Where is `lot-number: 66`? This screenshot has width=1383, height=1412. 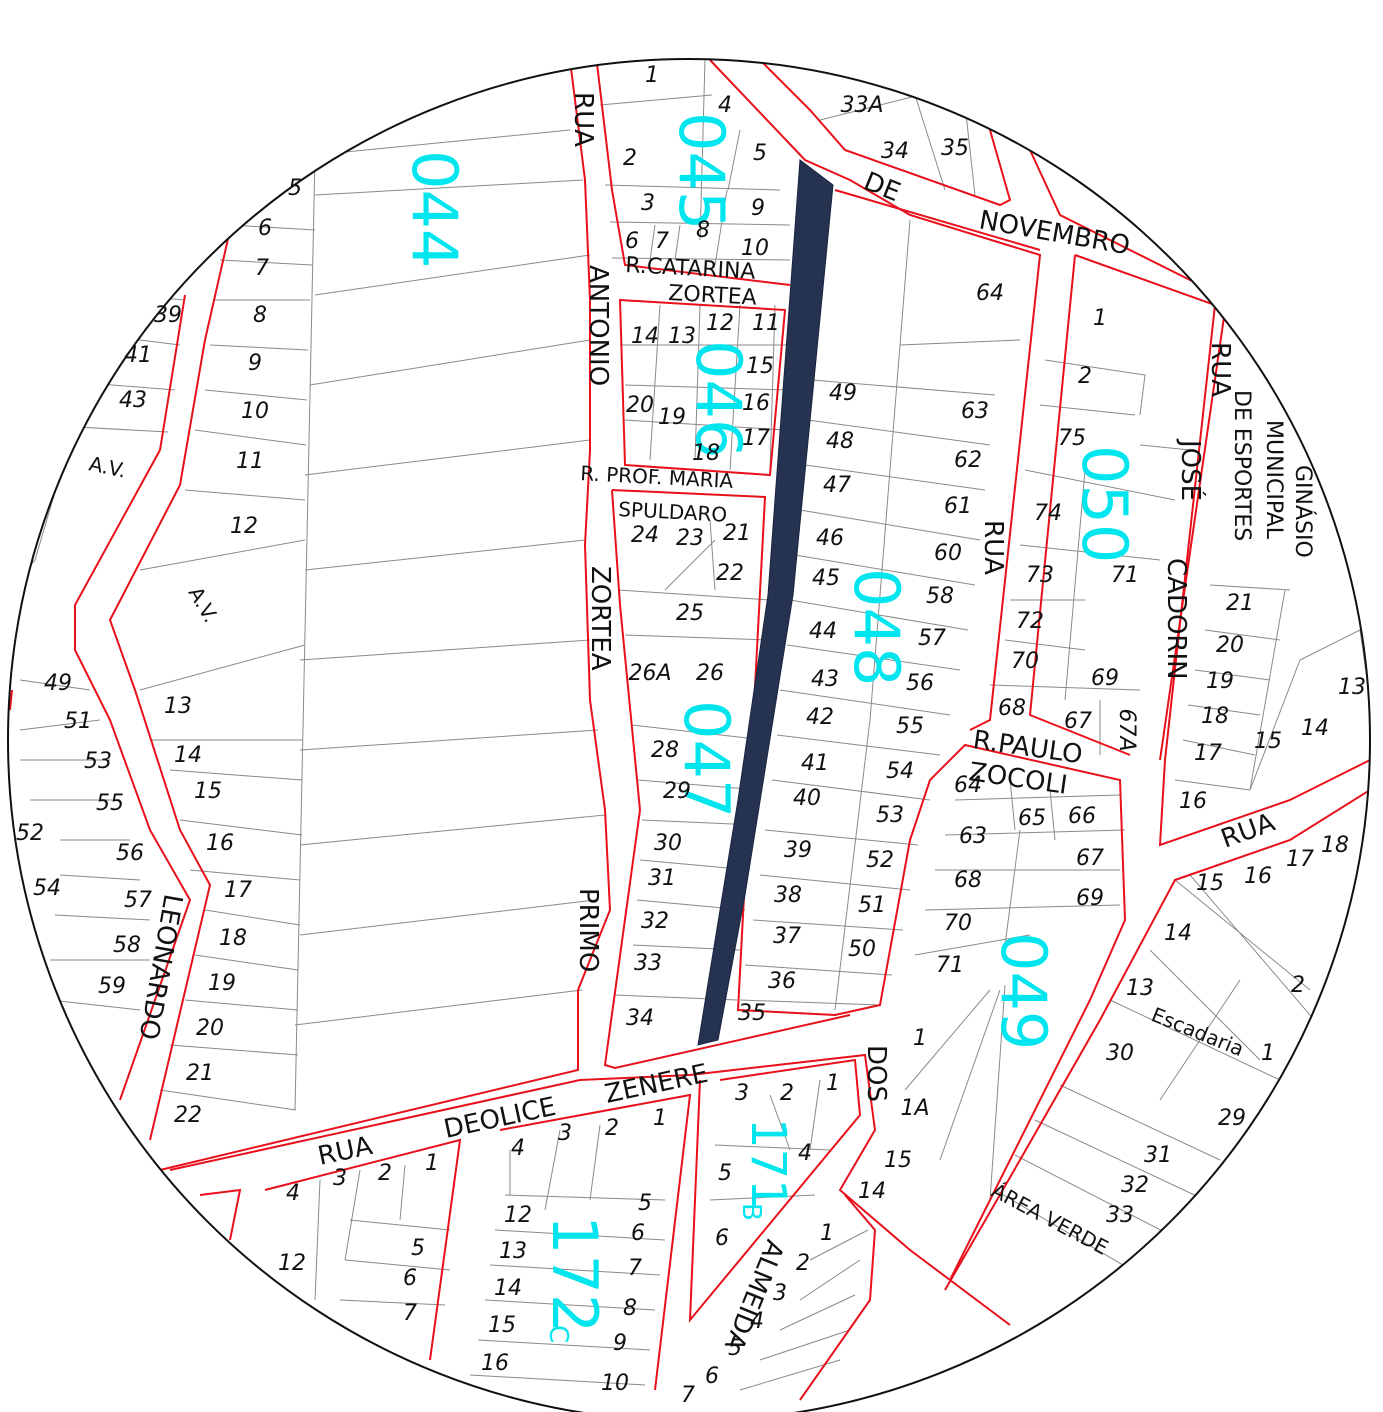
lot-number: 66 is located at coordinates (1082, 816).